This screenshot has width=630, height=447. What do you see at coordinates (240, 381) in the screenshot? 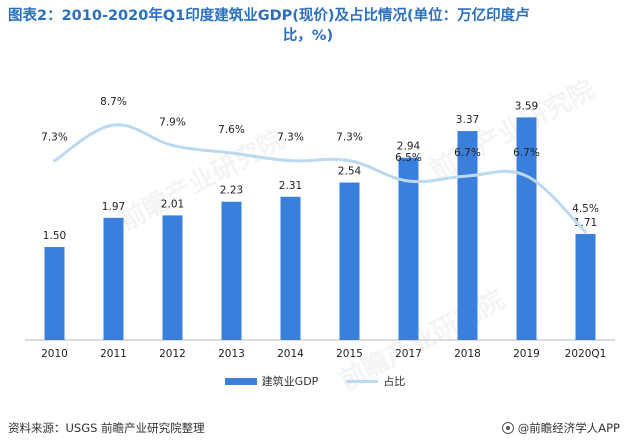
I see `legend-swatch-bar` at bounding box center [240, 381].